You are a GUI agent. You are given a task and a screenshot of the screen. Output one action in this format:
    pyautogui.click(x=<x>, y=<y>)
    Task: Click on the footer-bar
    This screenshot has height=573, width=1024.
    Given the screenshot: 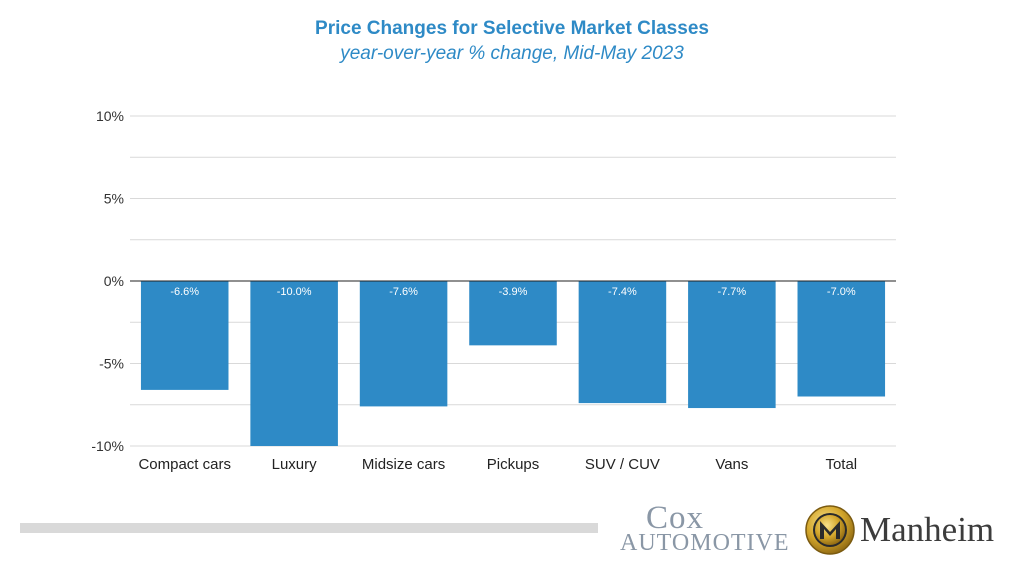 What is the action you would take?
    pyautogui.click(x=309, y=528)
    